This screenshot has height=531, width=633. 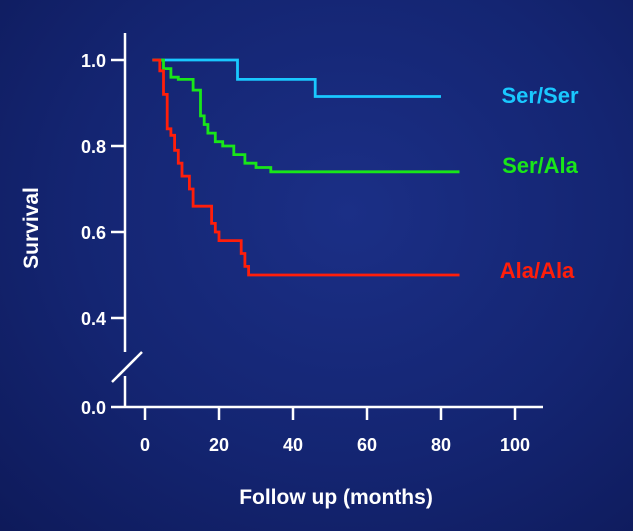 What do you see at coordinates (539, 95) in the screenshot?
I see `legend-label-ser-ser: Ser/Ser` at bounding box center [539, 95].